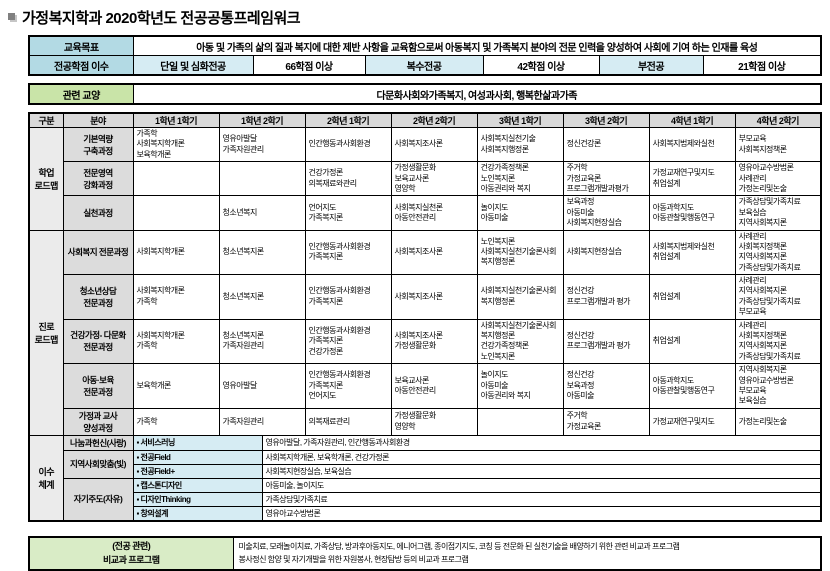  Describe the element at coordinates (778, 120) in the screenshot. I see `column-header-semester: 4학년 2학기` at that location.